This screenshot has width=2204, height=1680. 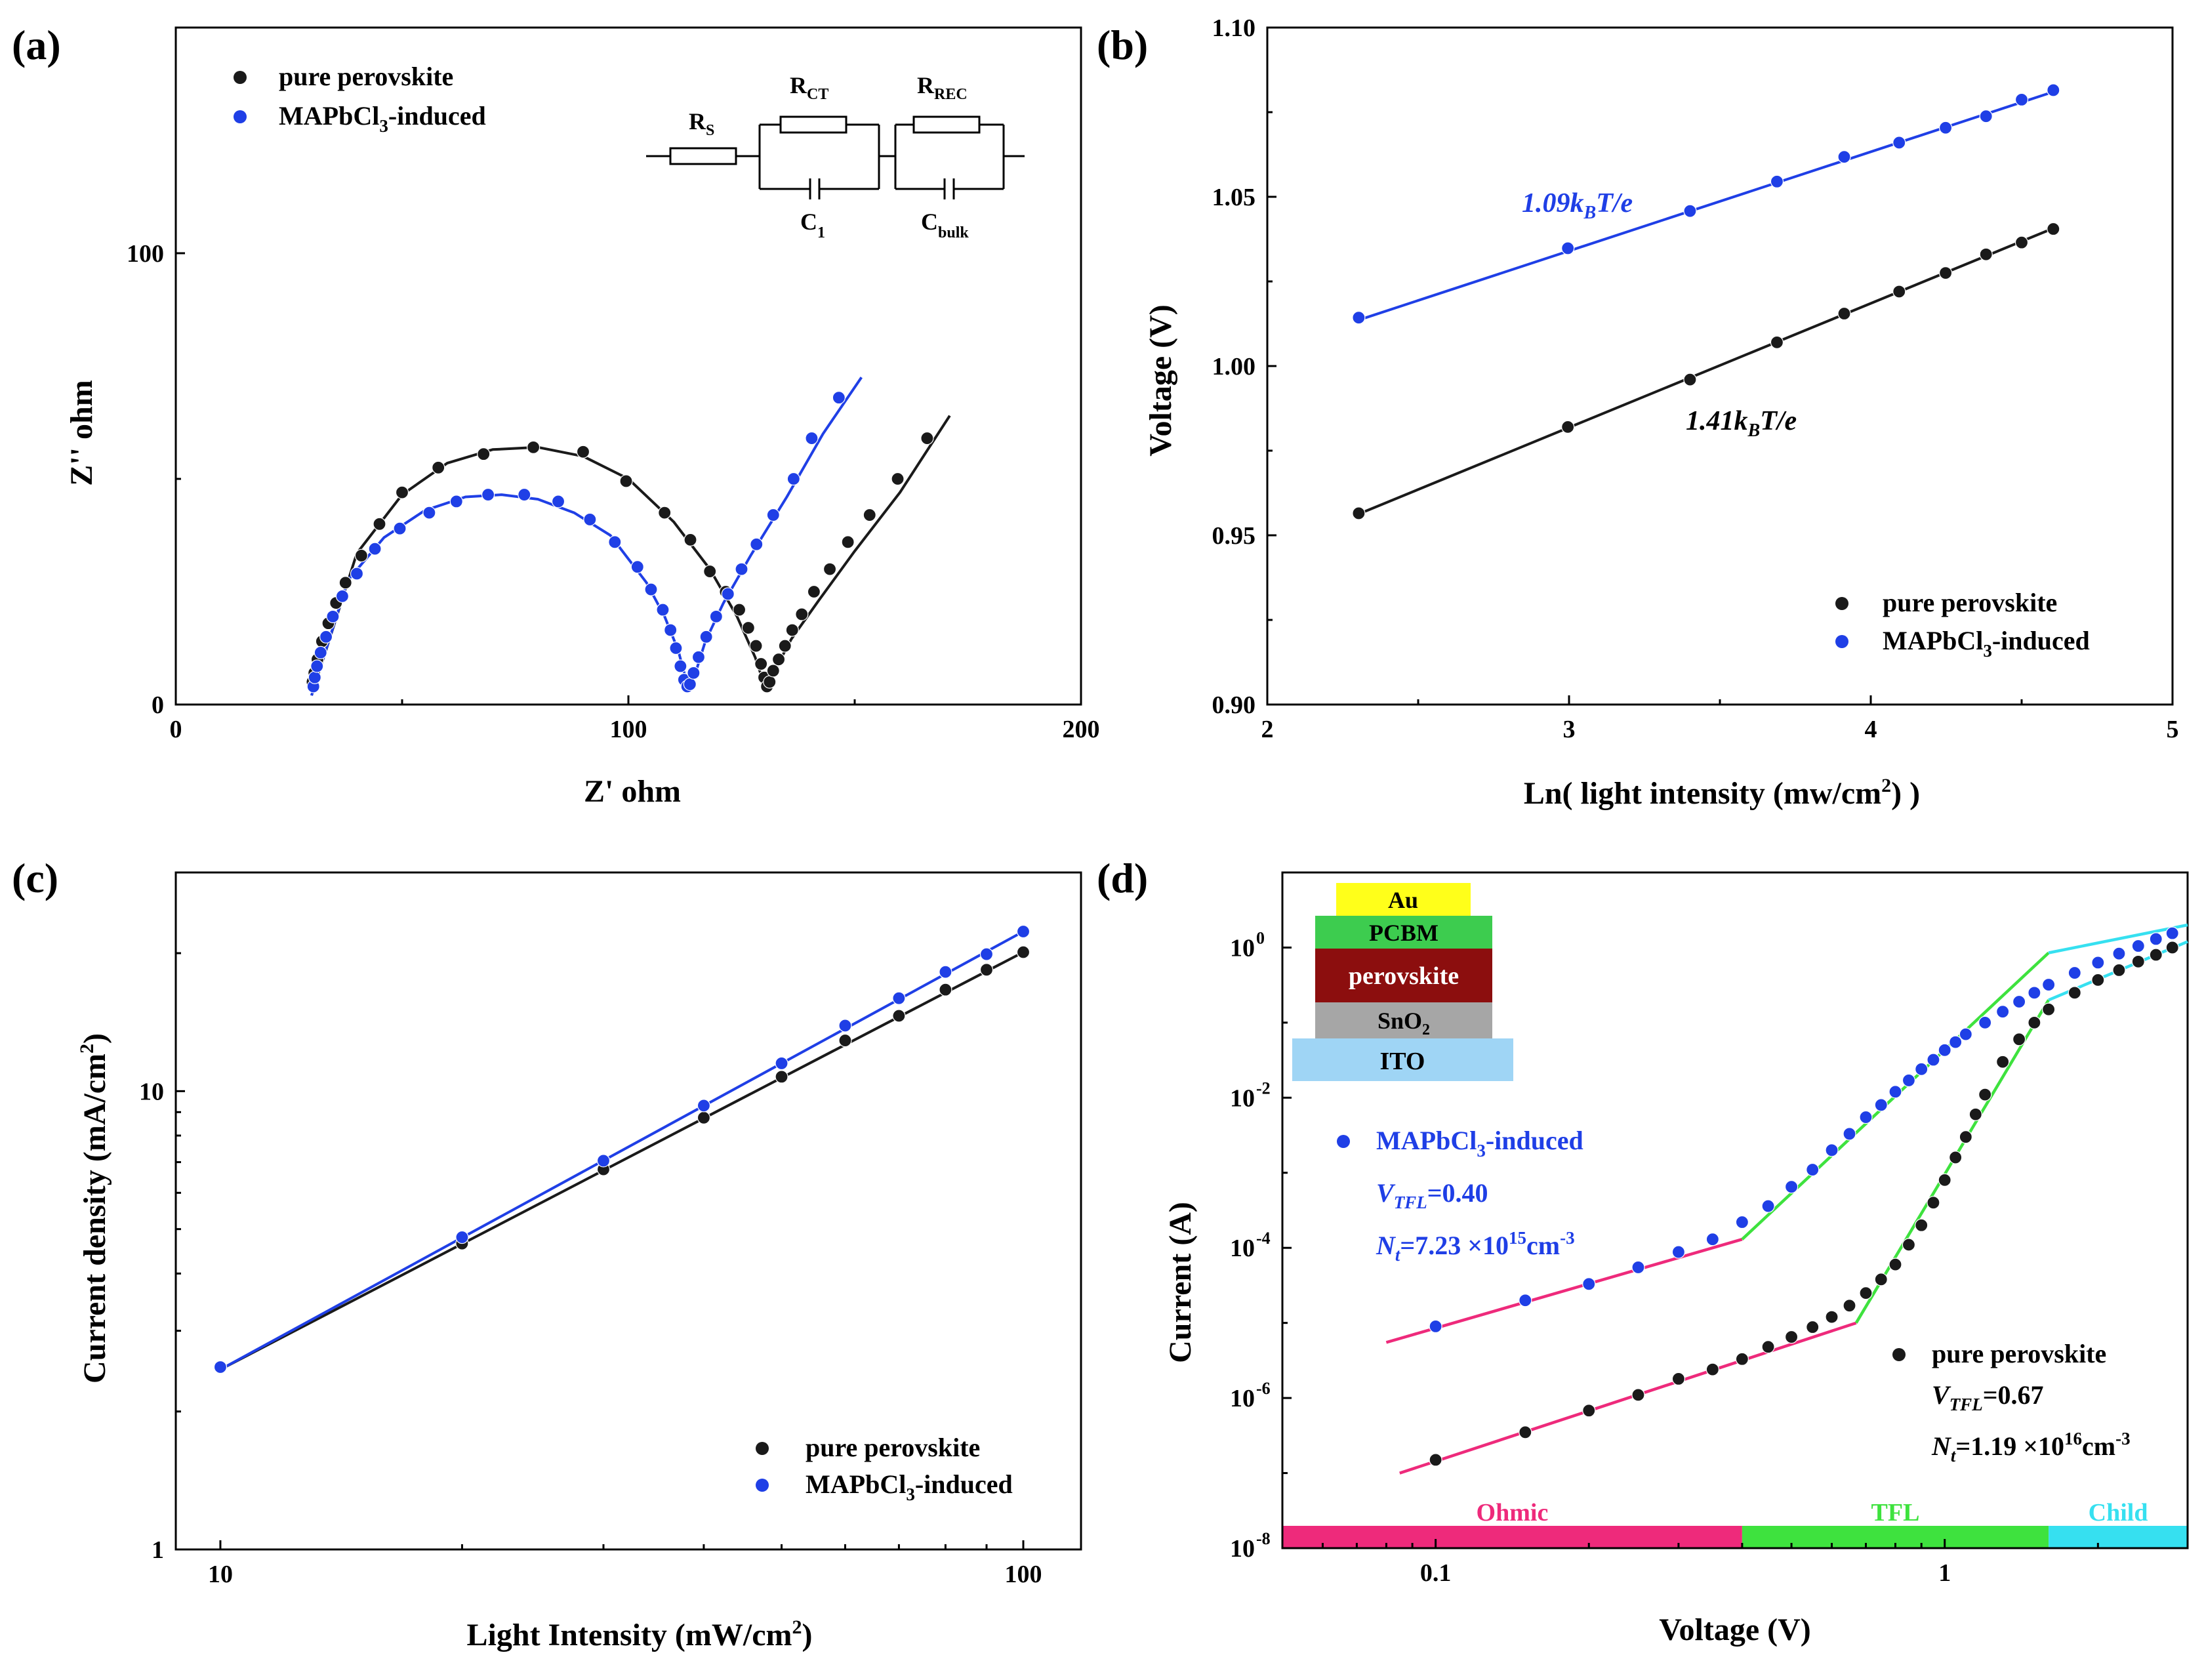 What do you see at coordinates (1260, 937) in the screenshot?
I see `y-tick-exponent: 0` at bounding box center [1260, 937].